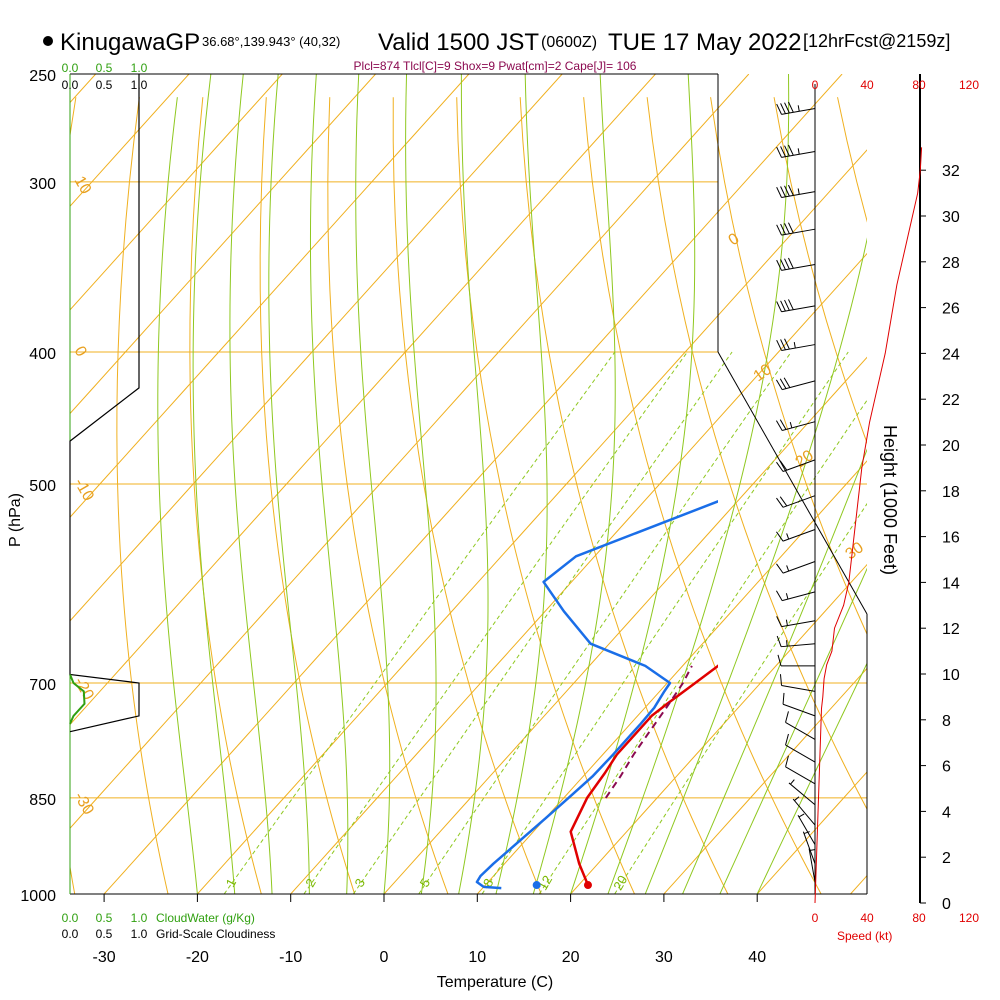 This screenshot has width=1000, height=1000. Describe the element at coordinates (946, 721) in the screenshot. I see `height-tick-label: 8` at that location.